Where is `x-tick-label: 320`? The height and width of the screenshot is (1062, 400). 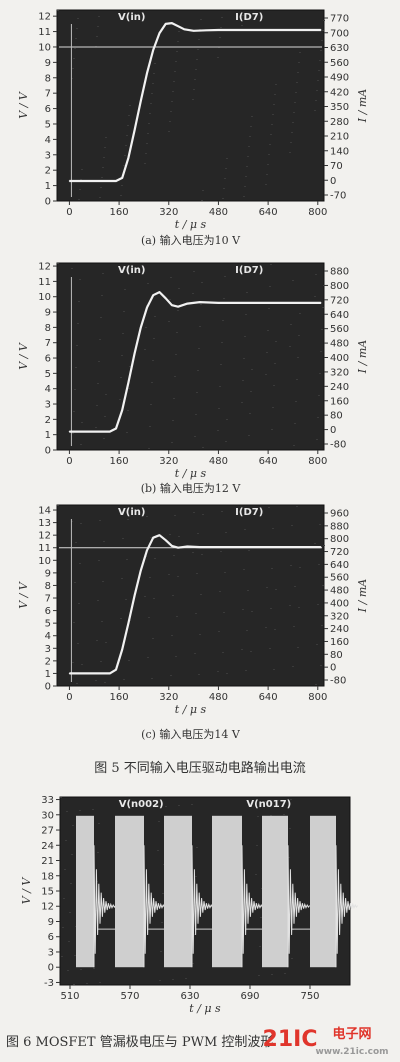
x-tick-label: 320 is located at coordinates (168, 212).